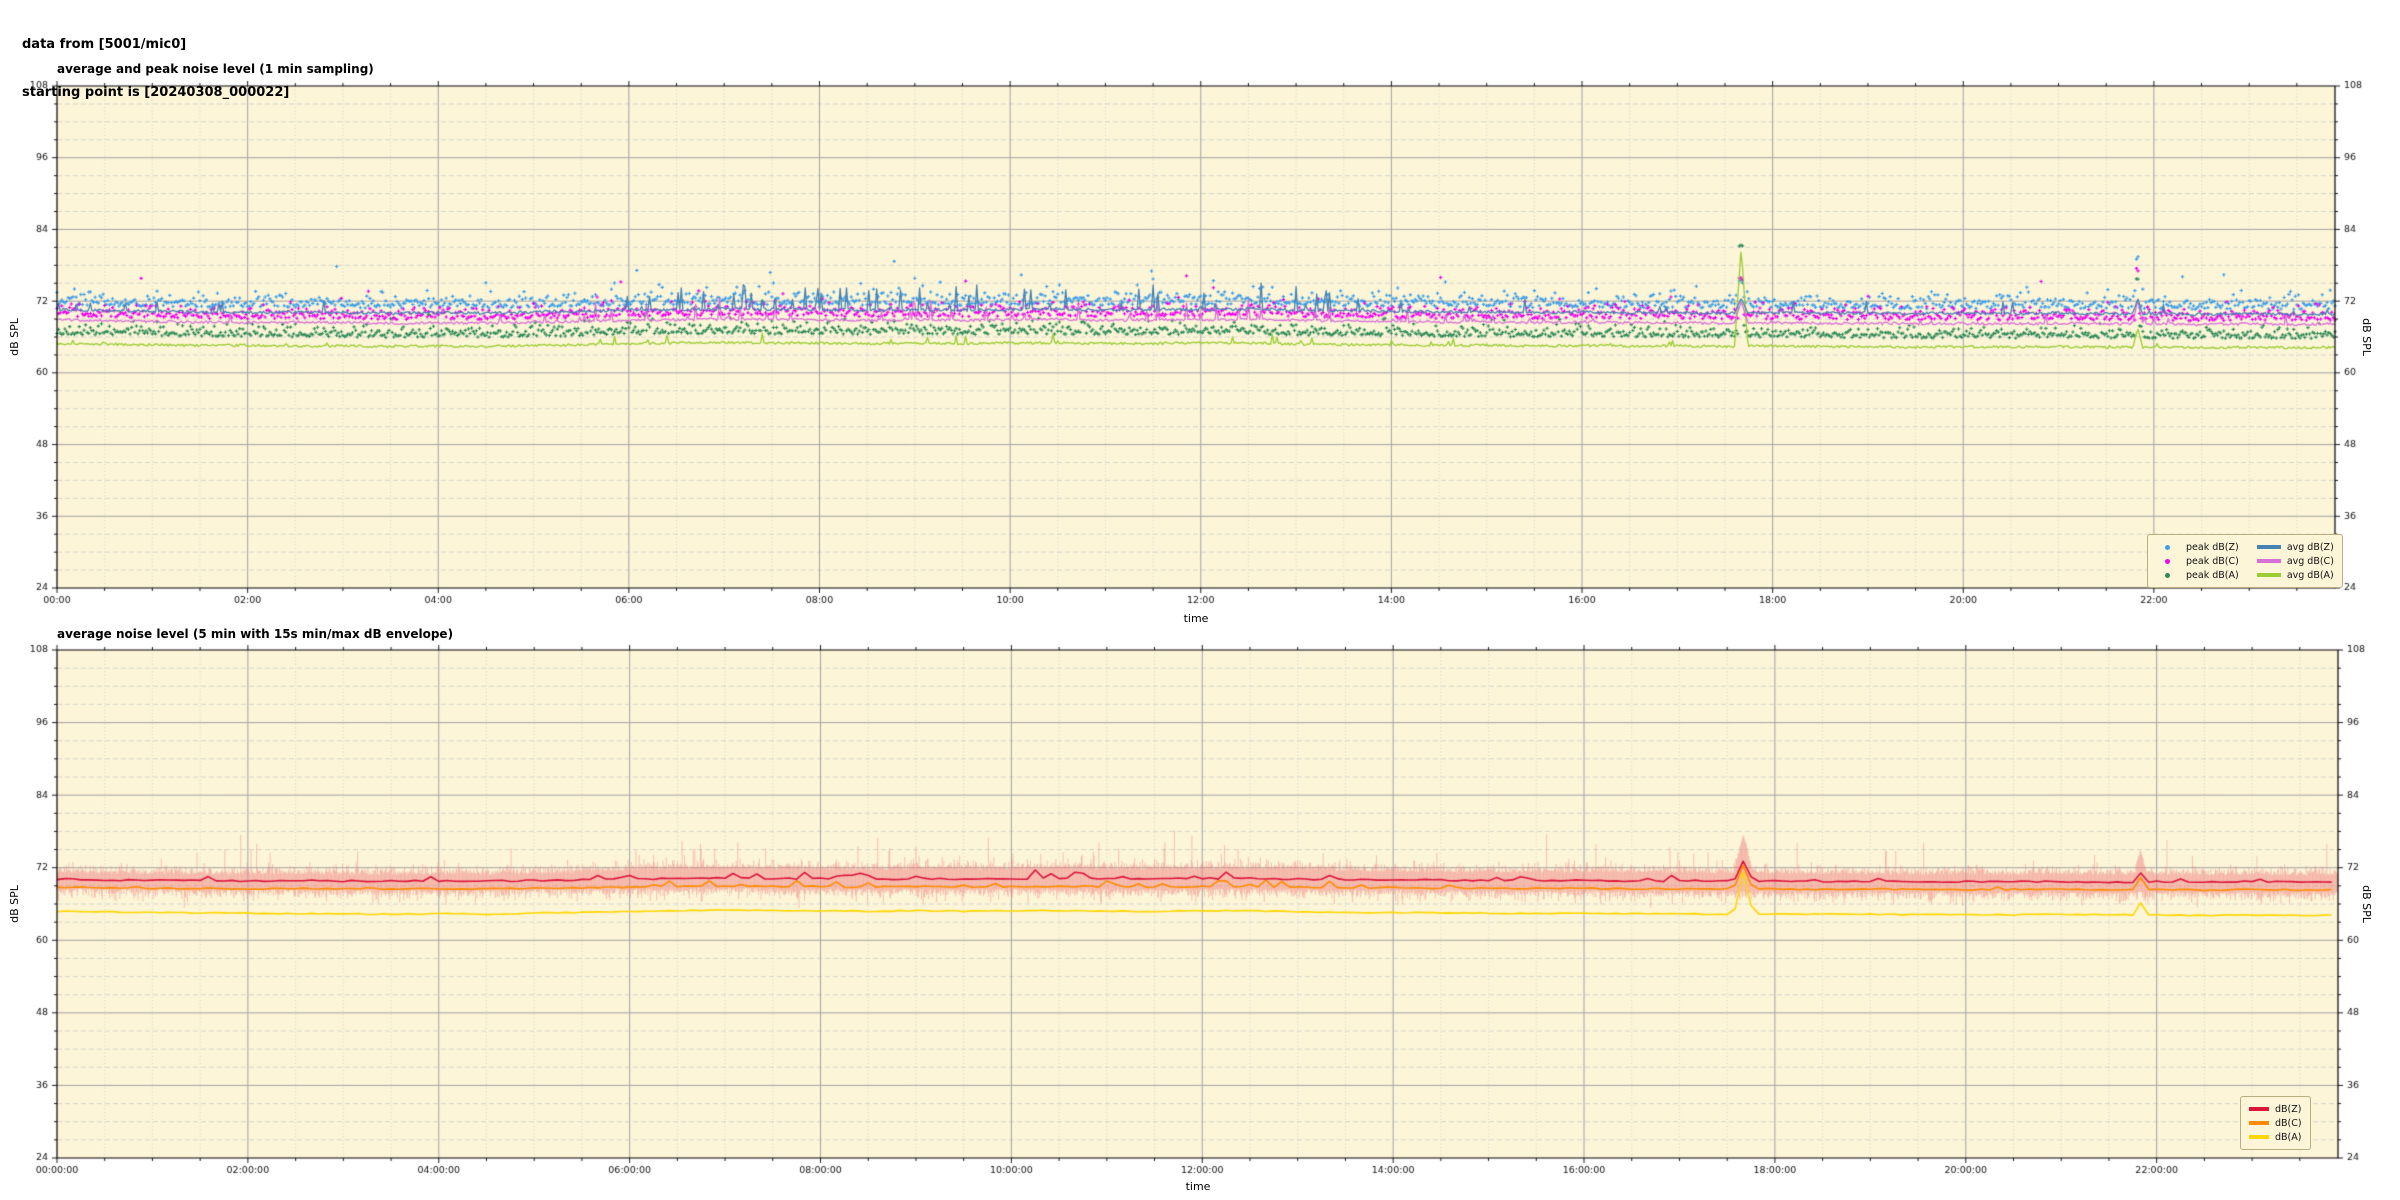 Image resolution: width=2400 pixels, height=1200 pixels. Describe the element at coordinates (14, 337) in the screenshot. I see `chart1-ylabel-left: dB SPL` at that location.